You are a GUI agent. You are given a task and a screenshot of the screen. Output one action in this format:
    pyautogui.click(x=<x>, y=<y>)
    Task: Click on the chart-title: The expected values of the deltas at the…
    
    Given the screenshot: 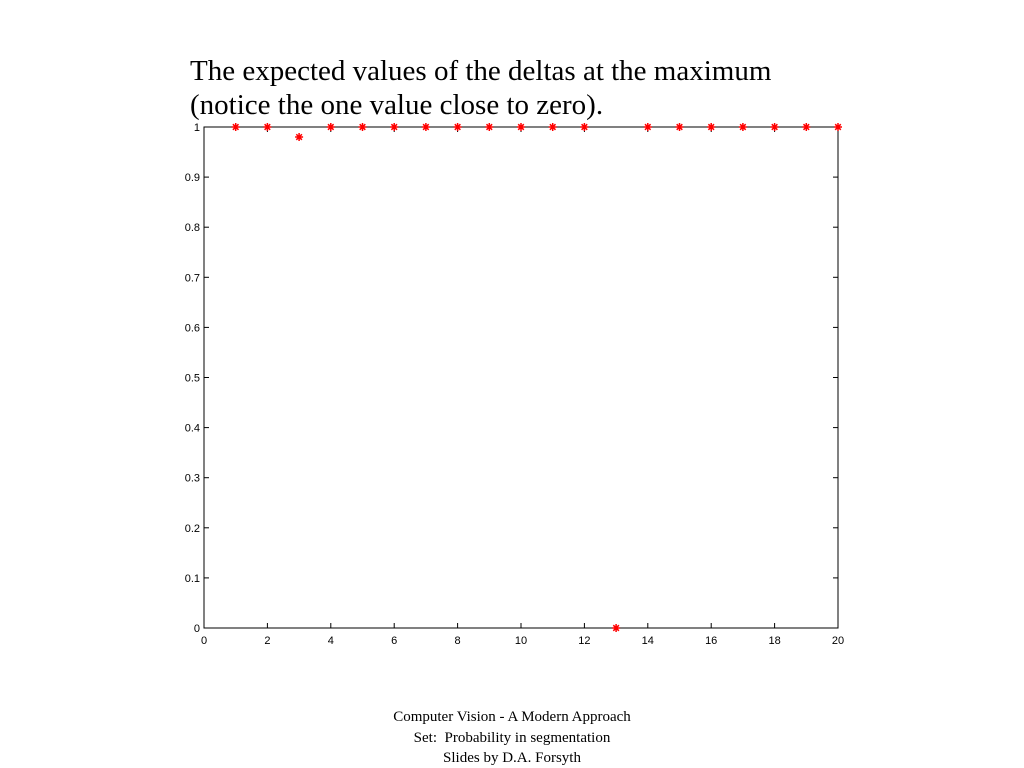 What is the action you would take?
    pyautogui.click(x=481, y=71)
    